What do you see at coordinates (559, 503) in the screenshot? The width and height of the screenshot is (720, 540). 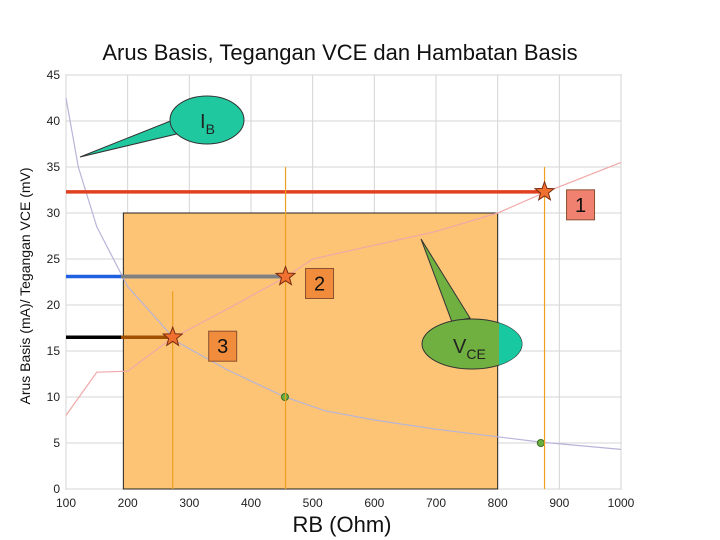 I see `x-tick-label: 900` at bounding box center [559, 503].